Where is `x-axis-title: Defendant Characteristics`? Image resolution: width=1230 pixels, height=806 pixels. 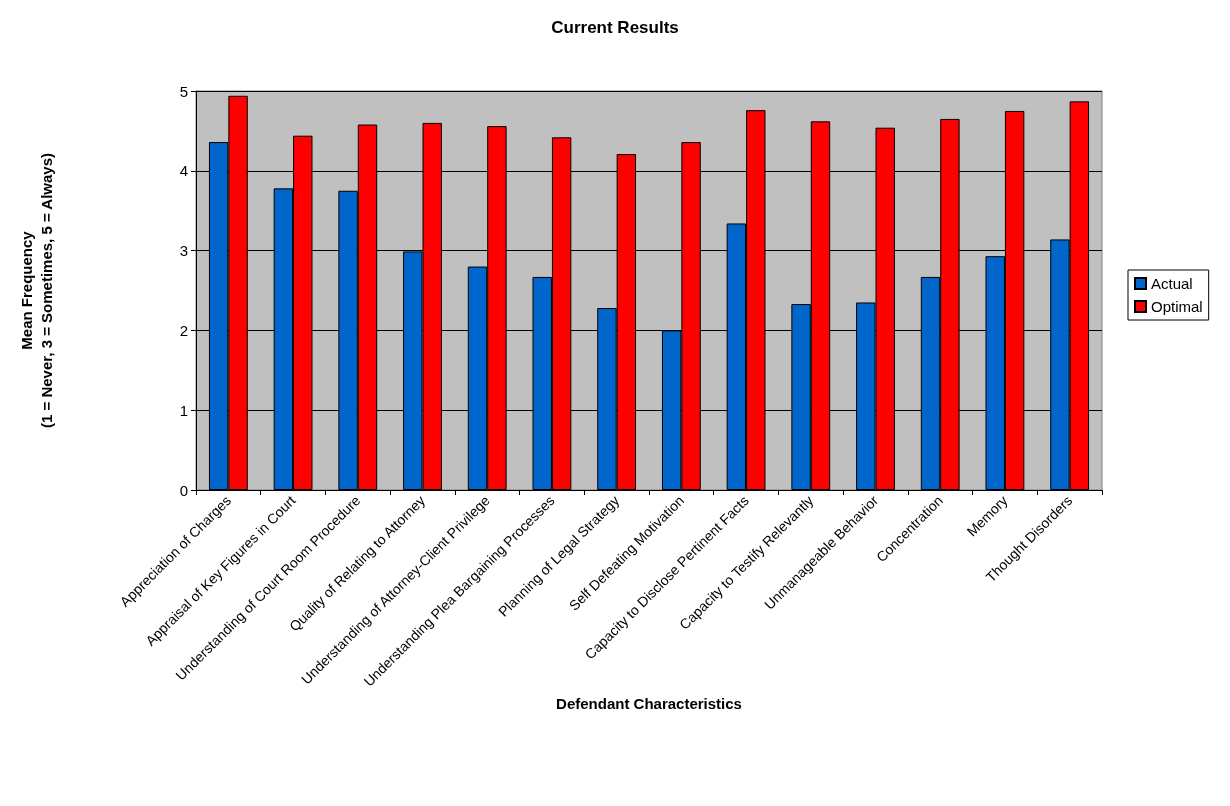 x-axis-title: Defendant Characteristics is located at coordinates (649, 703).